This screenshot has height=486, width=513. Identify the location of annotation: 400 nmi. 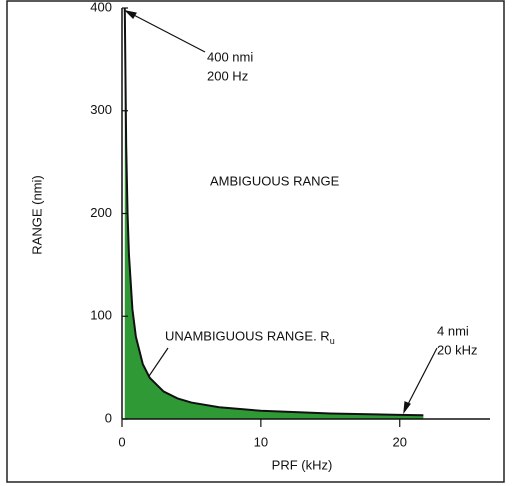
(230, 56).